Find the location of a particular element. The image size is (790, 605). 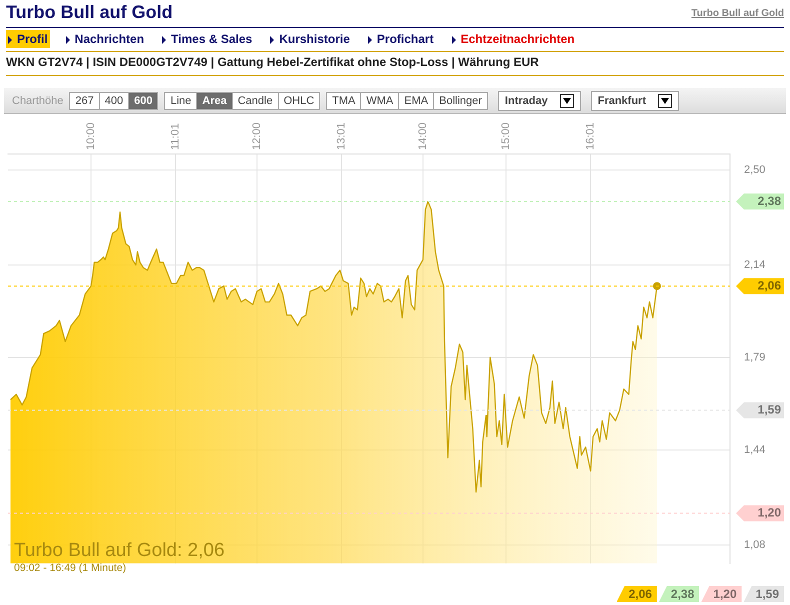

y-tick-label: 2,14 is located at coordinates (755, 264).